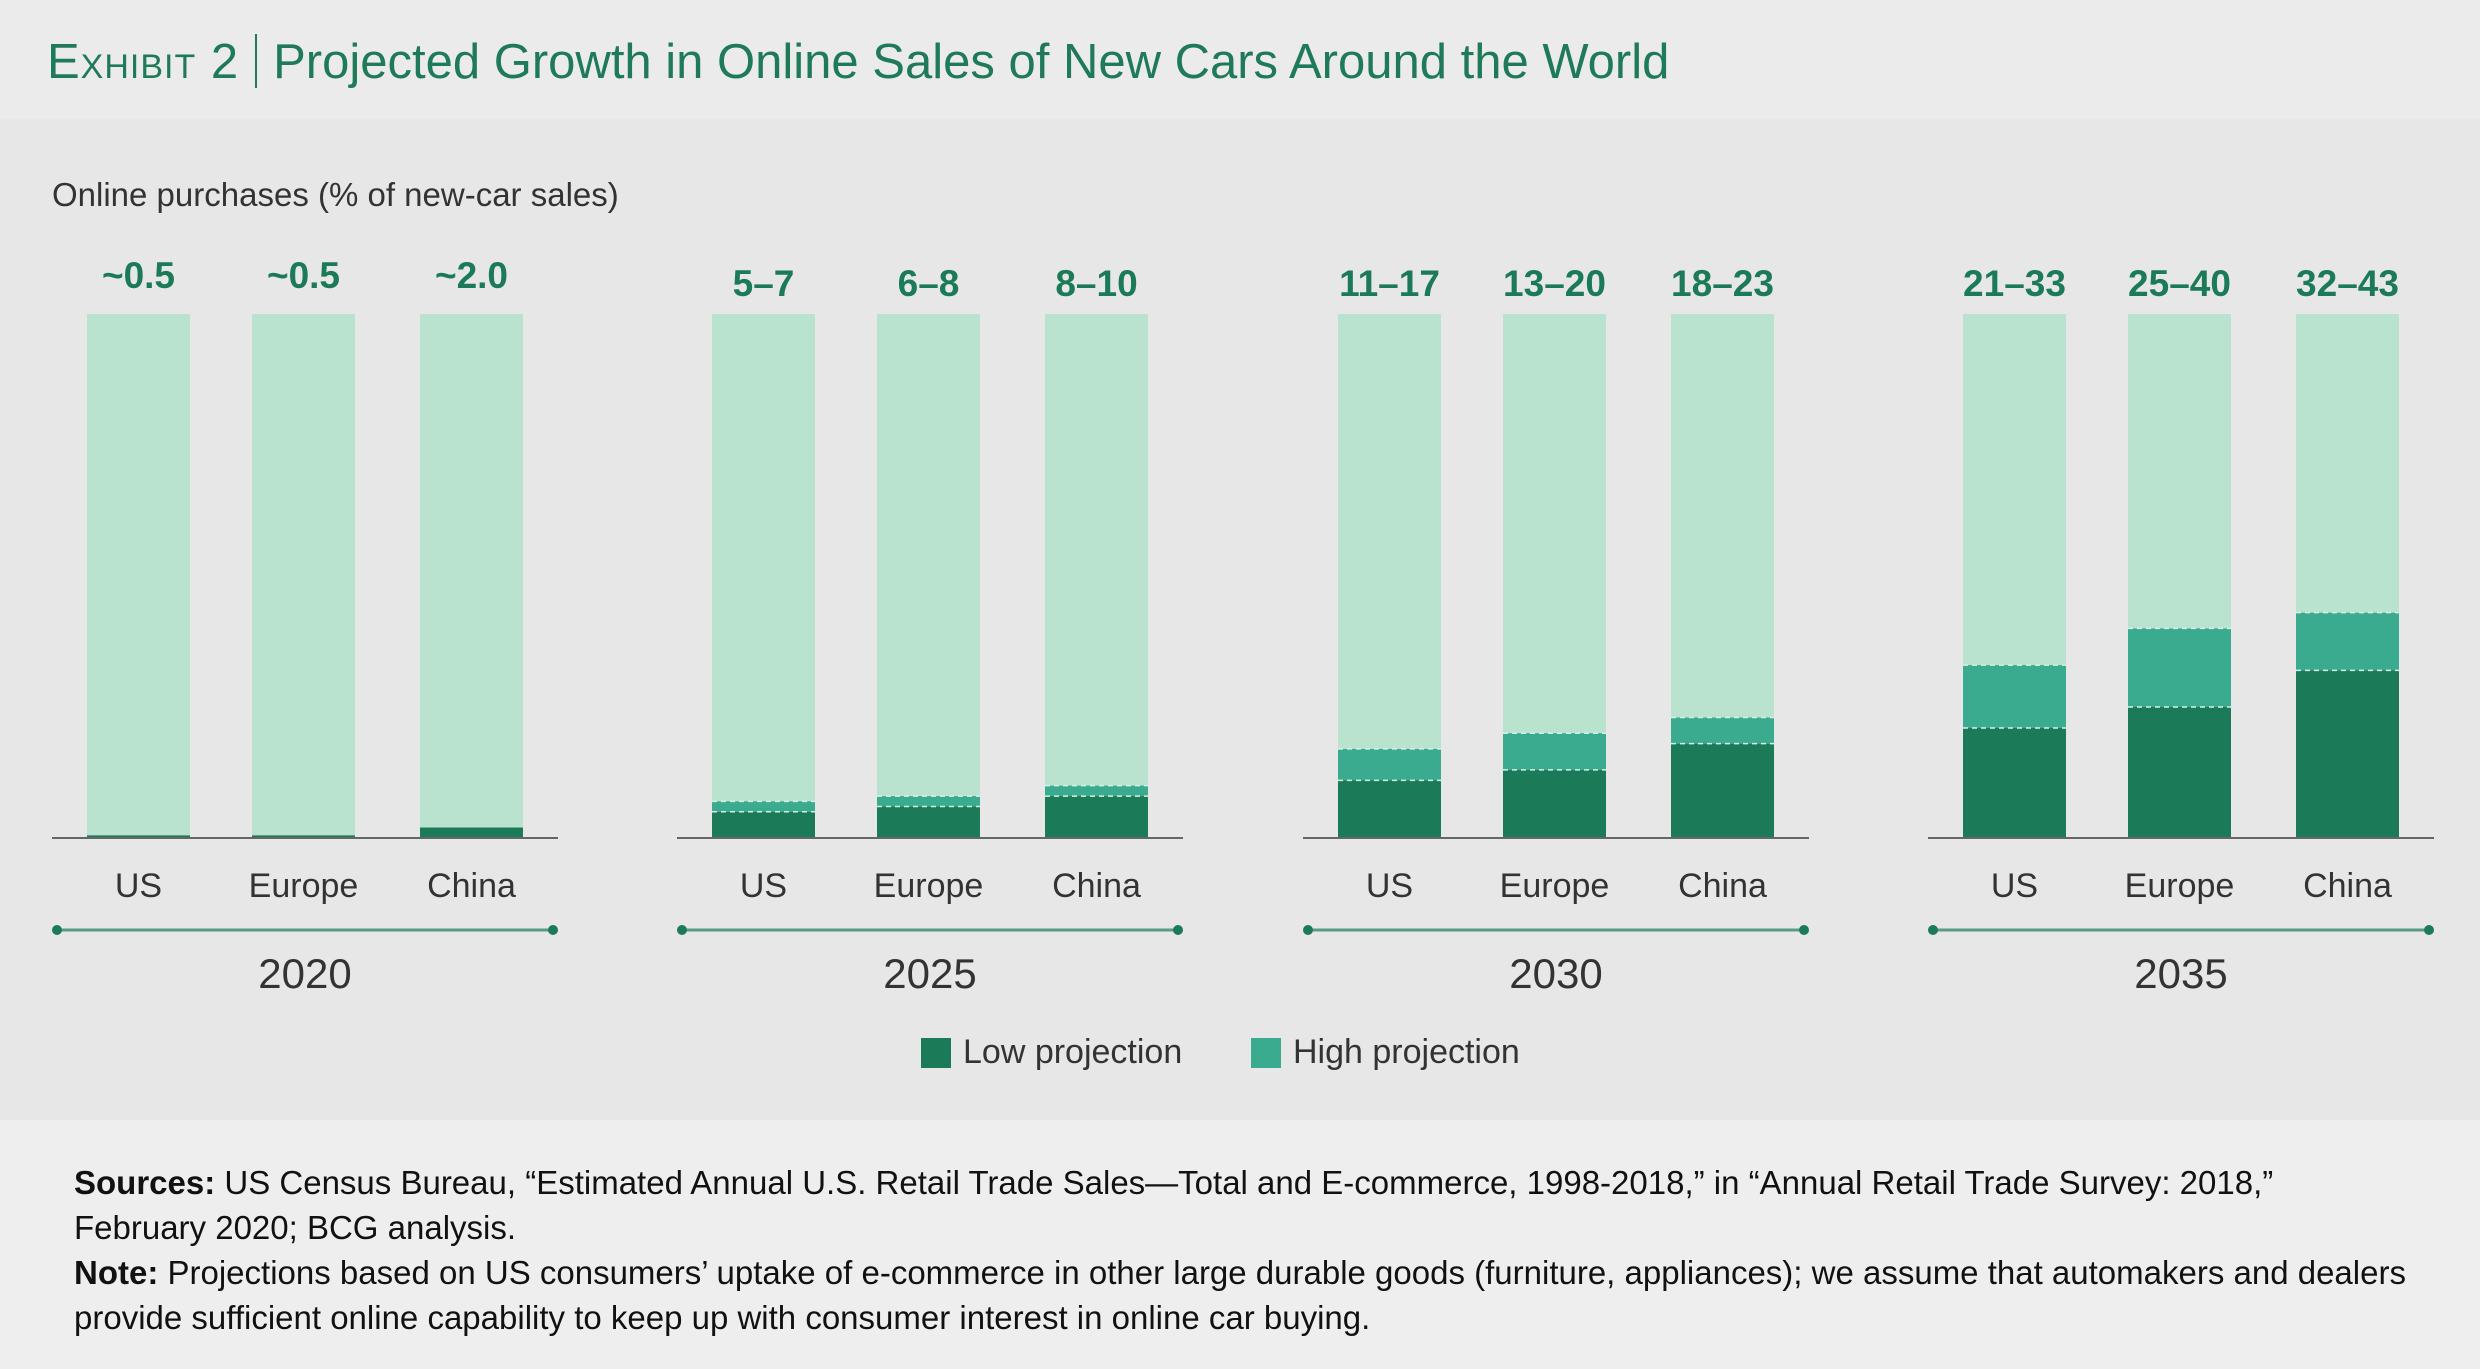 The width and height of the screenshot is (2480, 1369). I want to click on legend-swatch-high, so click(1266, 1052).